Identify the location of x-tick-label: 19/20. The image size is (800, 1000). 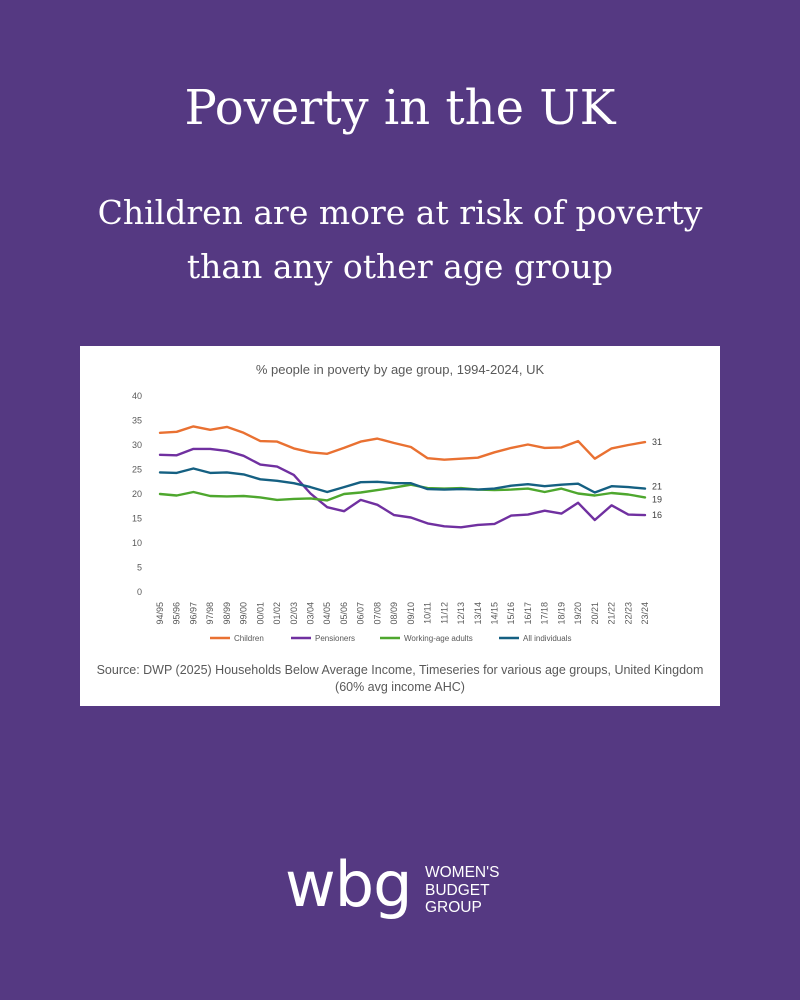
(578, 613).